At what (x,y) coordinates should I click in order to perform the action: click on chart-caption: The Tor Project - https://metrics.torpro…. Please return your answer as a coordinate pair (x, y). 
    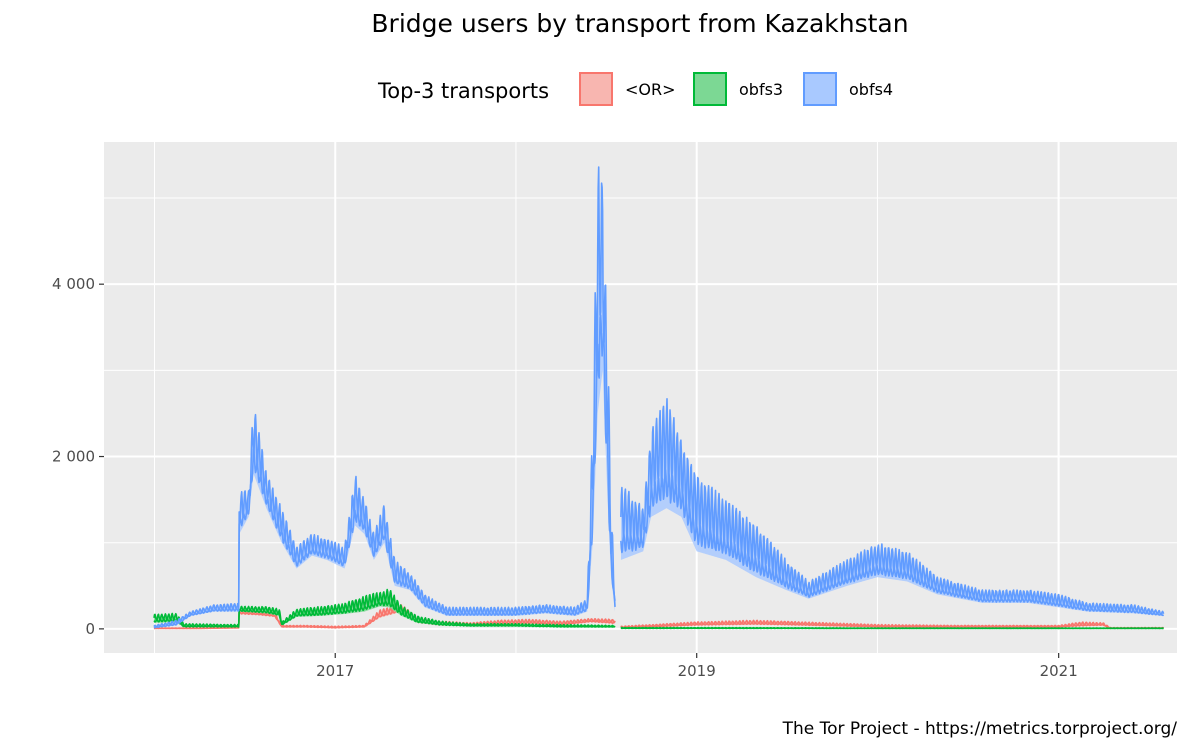
    Looking at the image, I should click on (980, 729).